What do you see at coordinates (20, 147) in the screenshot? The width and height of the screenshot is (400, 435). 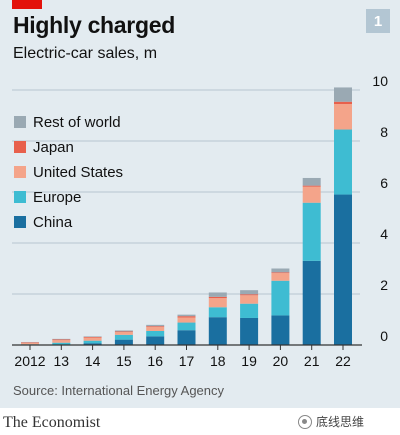 I see `legend-swatch-japan` at bounding box center [20, 147].